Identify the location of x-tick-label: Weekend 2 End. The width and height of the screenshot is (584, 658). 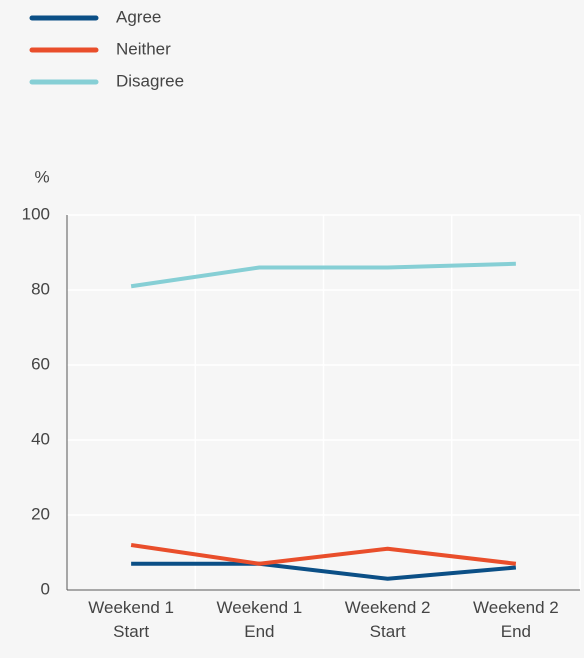
(516, 619).